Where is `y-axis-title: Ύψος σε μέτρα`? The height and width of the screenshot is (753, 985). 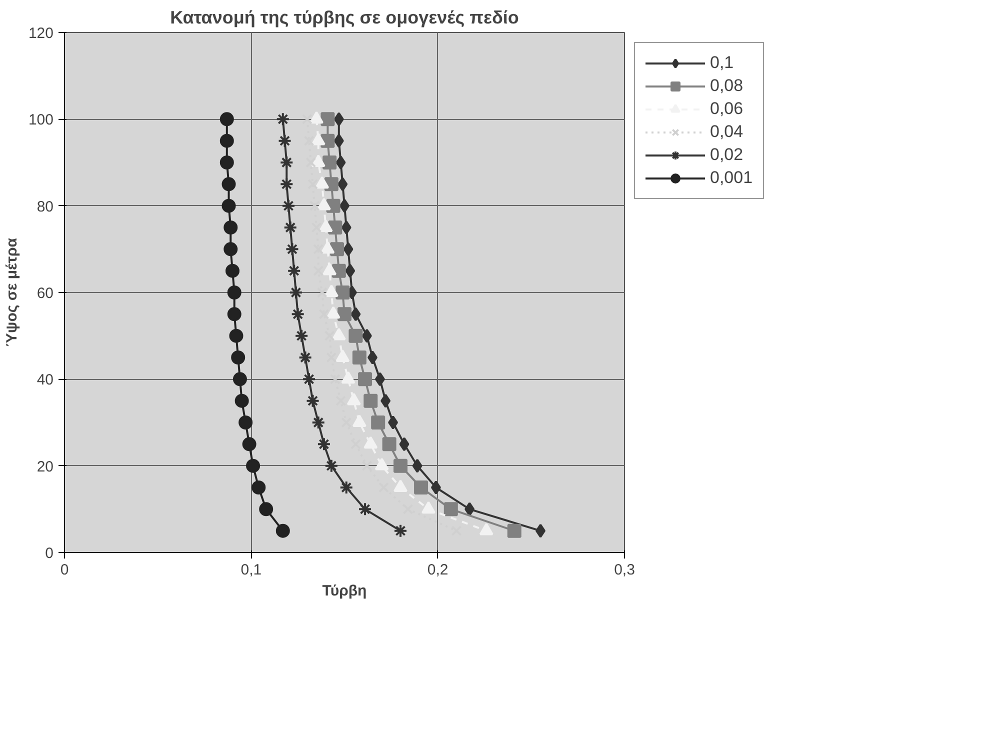
y-axis-title: Ύψος σε μέτρα is located at coordinates (11, 292).